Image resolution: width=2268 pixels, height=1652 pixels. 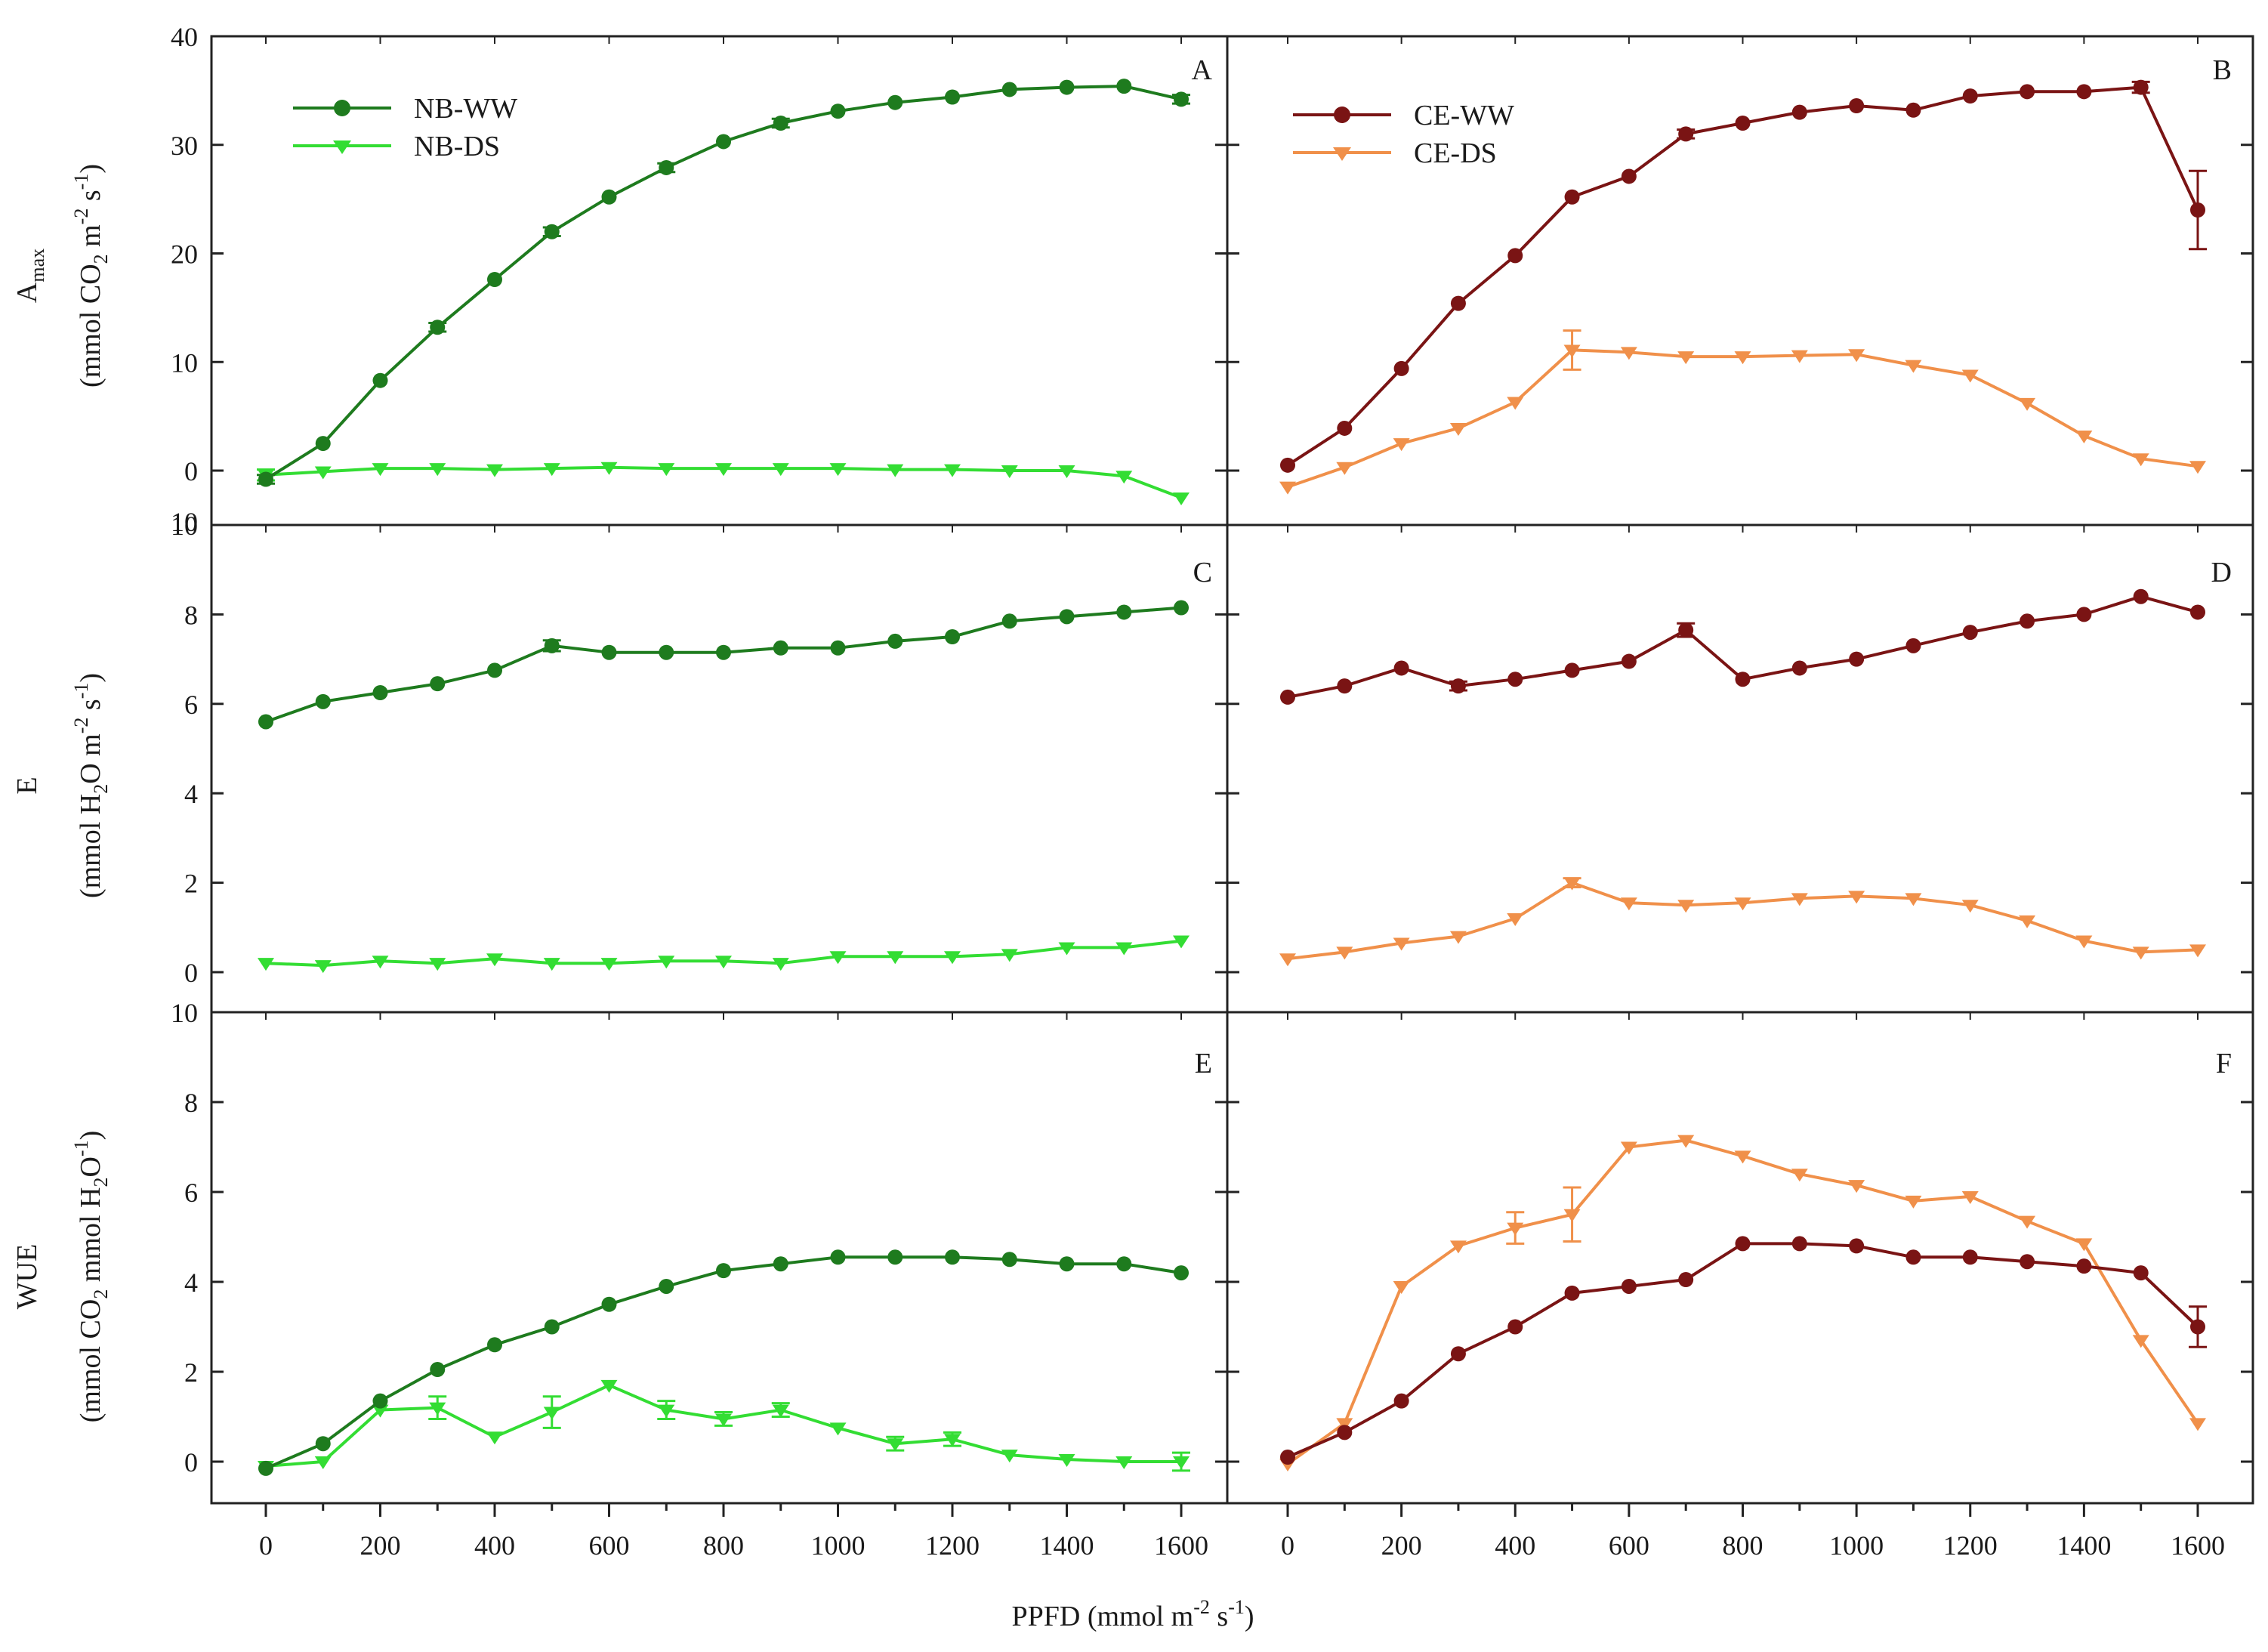 I want to click on x-axis-title-main: PPFD (mmol m, so click(x=1102, y=1617).